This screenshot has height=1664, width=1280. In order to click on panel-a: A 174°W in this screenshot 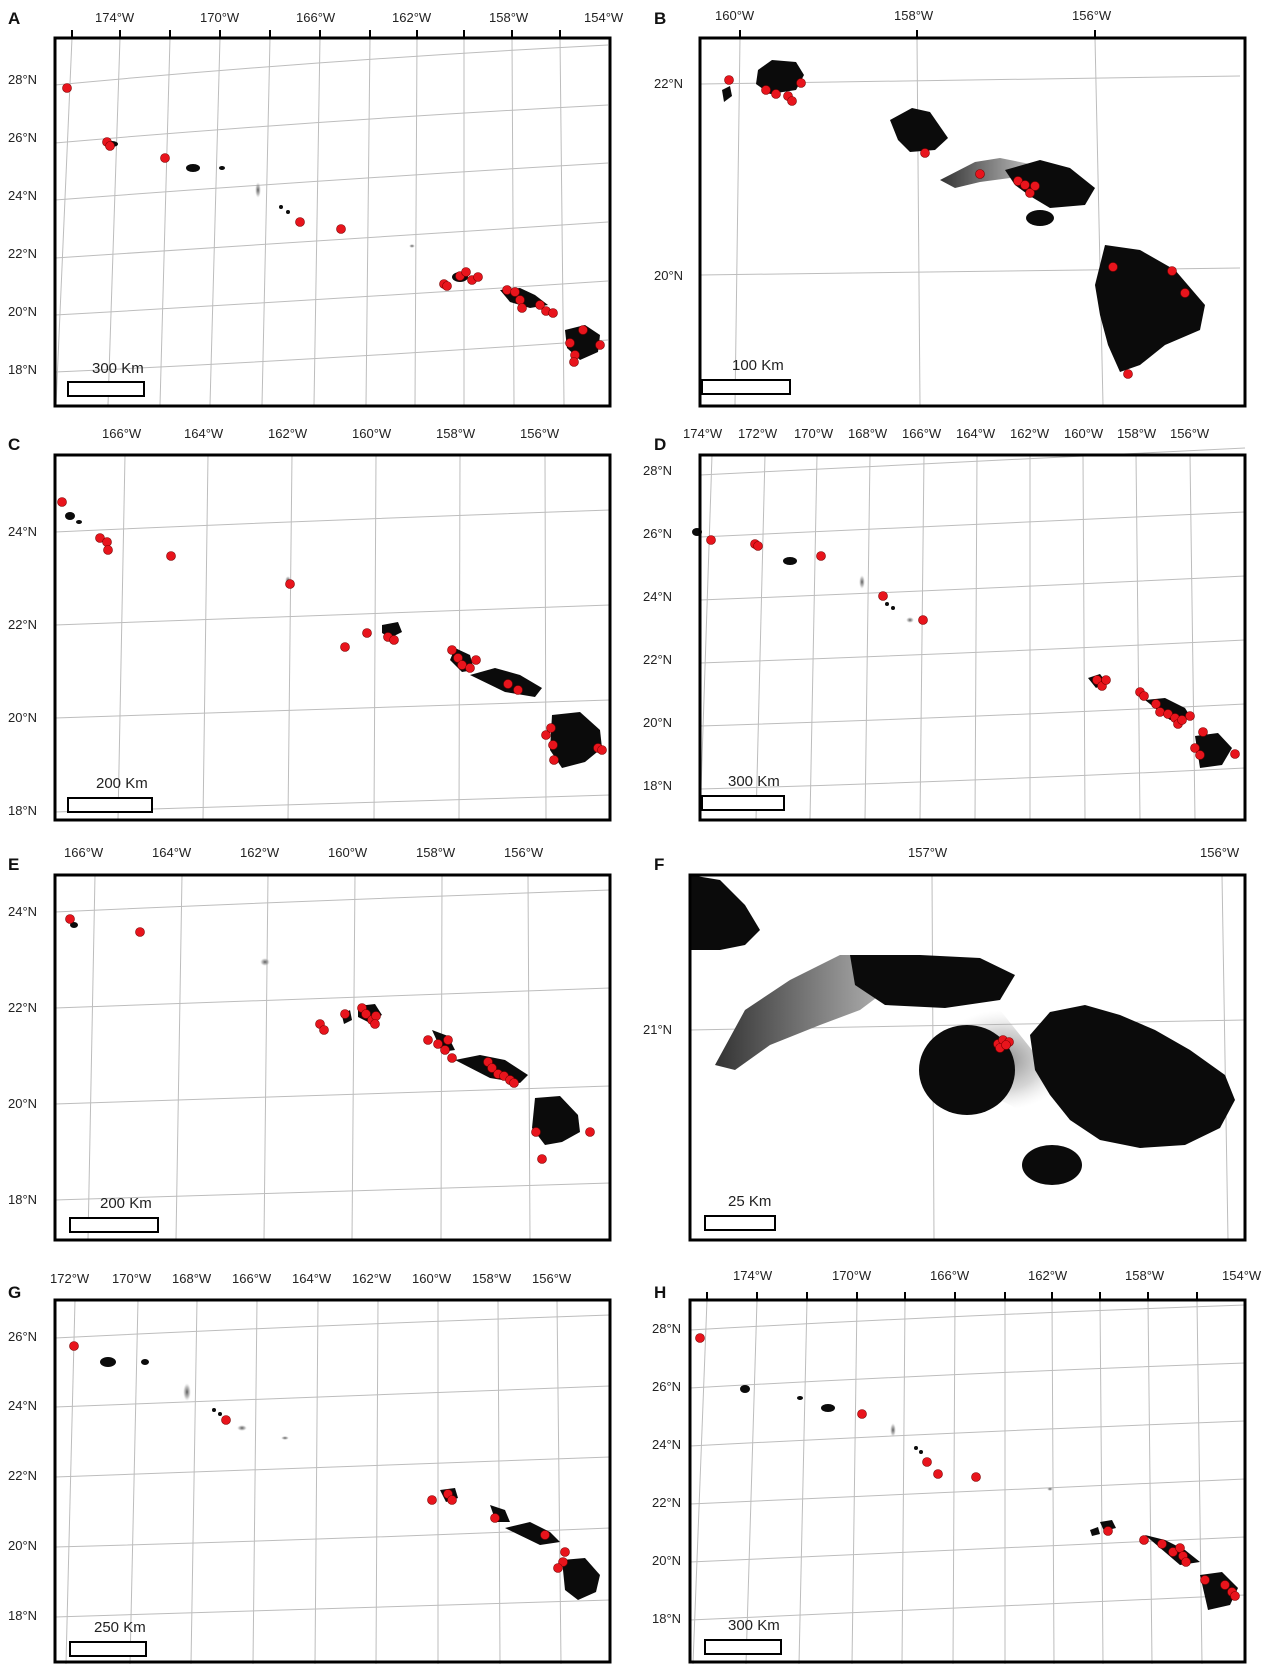, I will do `click(316, 208)`.